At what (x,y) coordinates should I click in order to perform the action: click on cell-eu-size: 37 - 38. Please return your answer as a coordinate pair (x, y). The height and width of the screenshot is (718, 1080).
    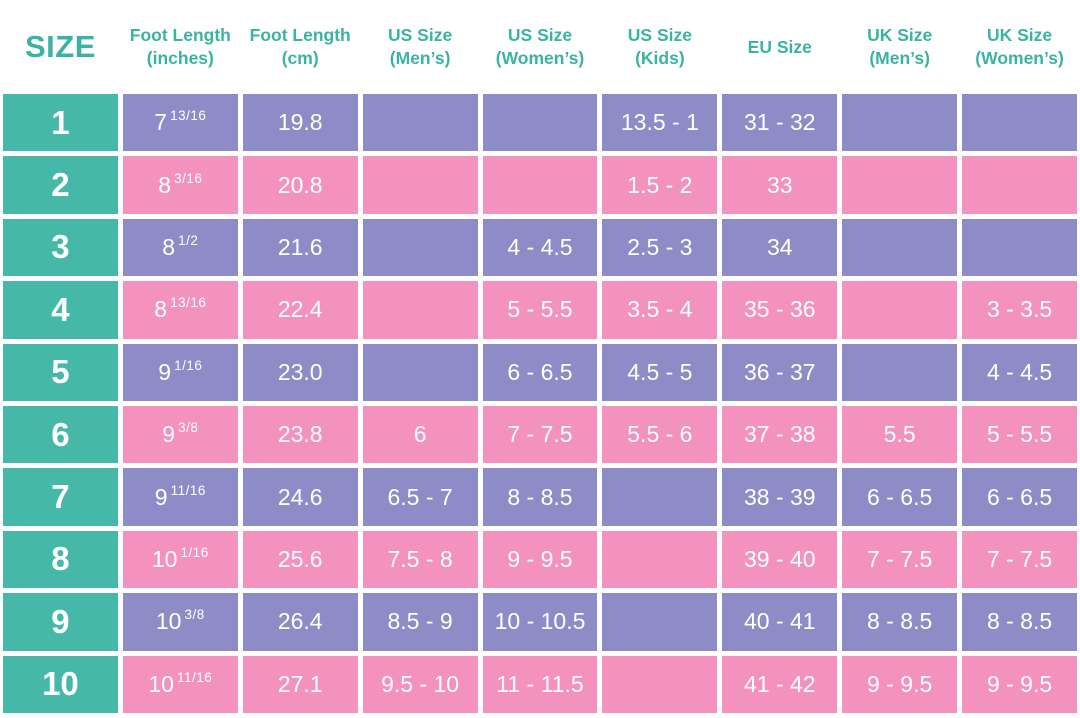
    Looking at the image, I should click on (780, 435).